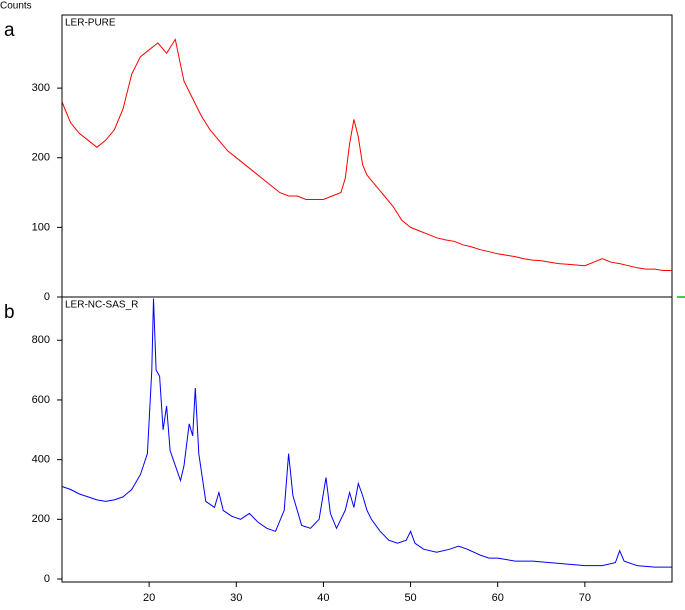 The height and width of the screenshot is (610, 685). What do you see at coordinates (41, 460) in the screenshot?
I see `y-tick-label: 400` at bounding box center [41, 460].